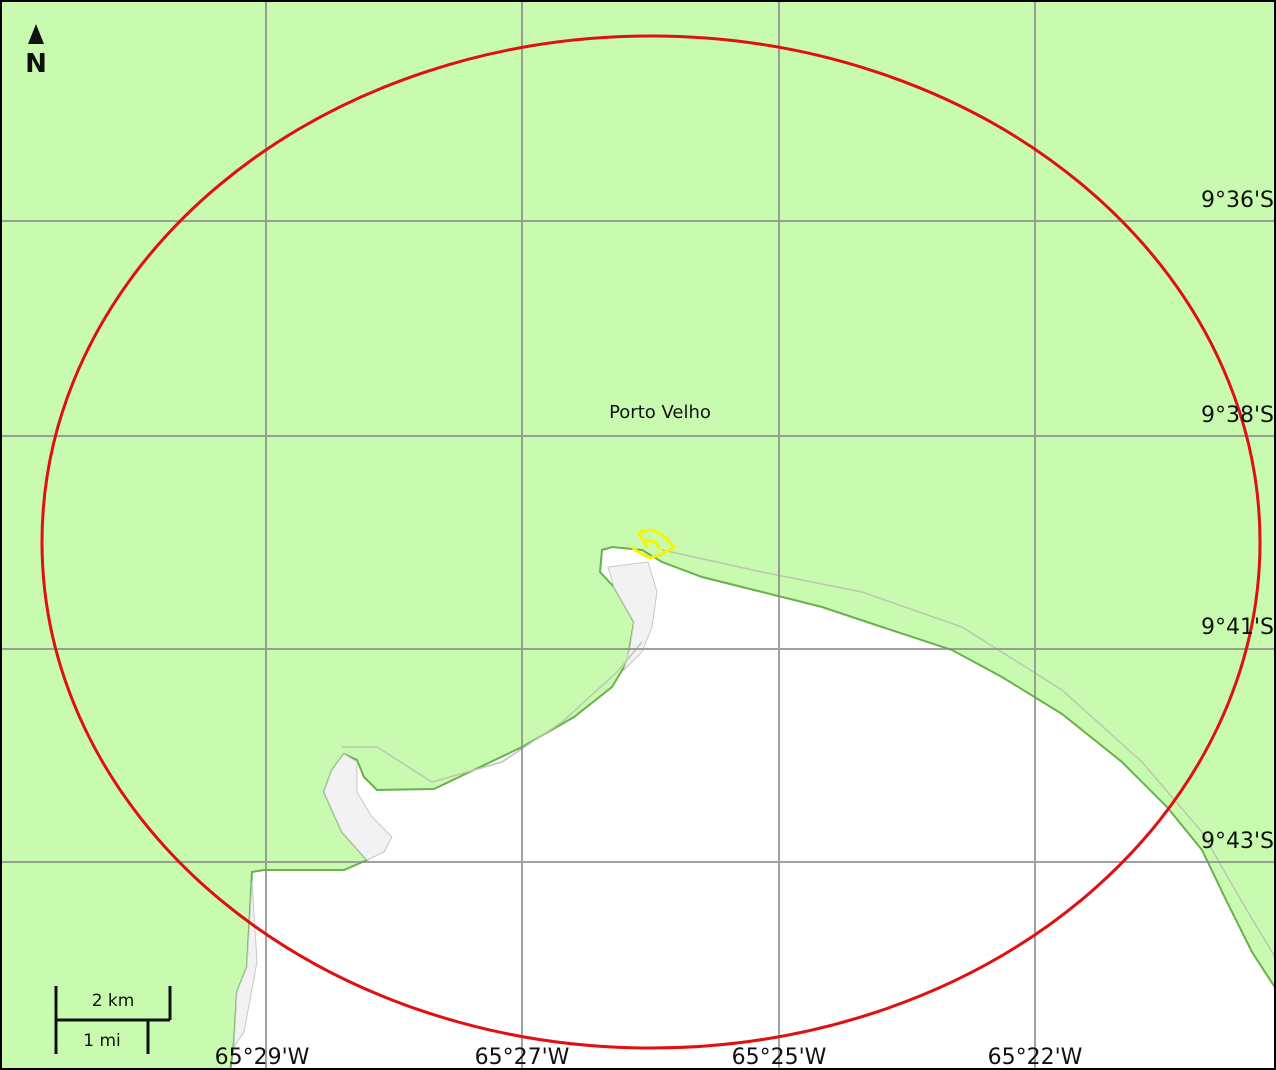  I want to click on latitude-label: 9°36'S, so click(1237, 200).